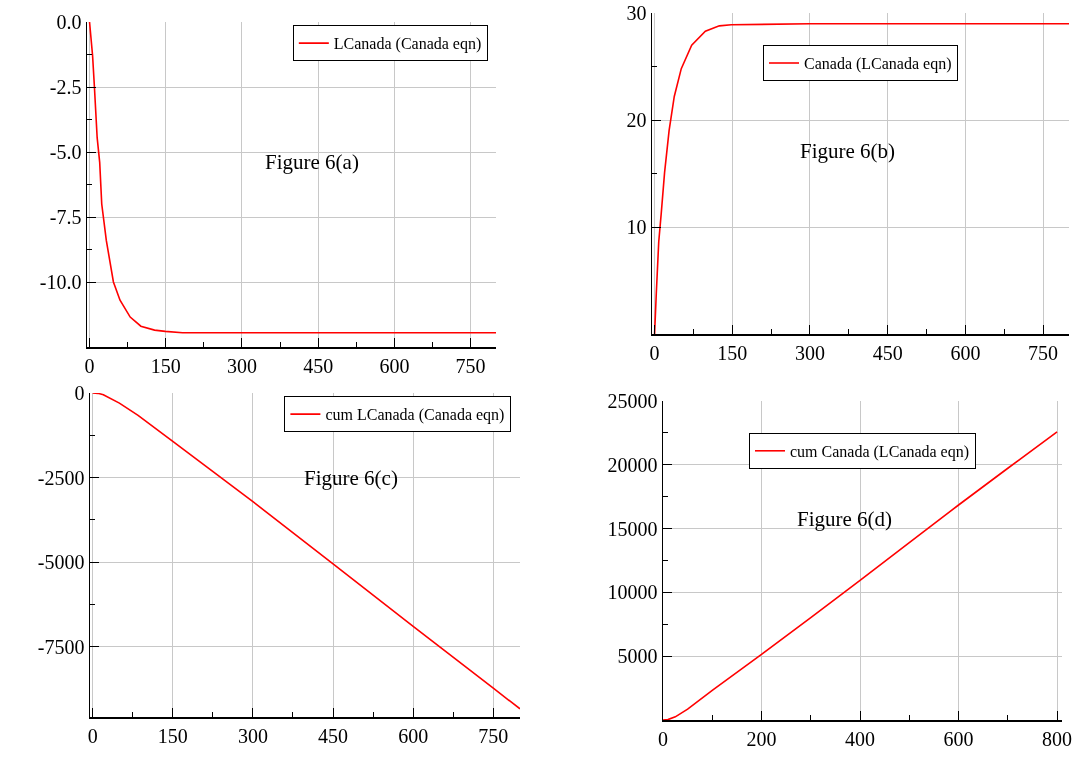 The image size is (1087, 760). Describe the element at coordinates (61, 646) in the screenshot. I see `y-tick-label: -7500` at that location.